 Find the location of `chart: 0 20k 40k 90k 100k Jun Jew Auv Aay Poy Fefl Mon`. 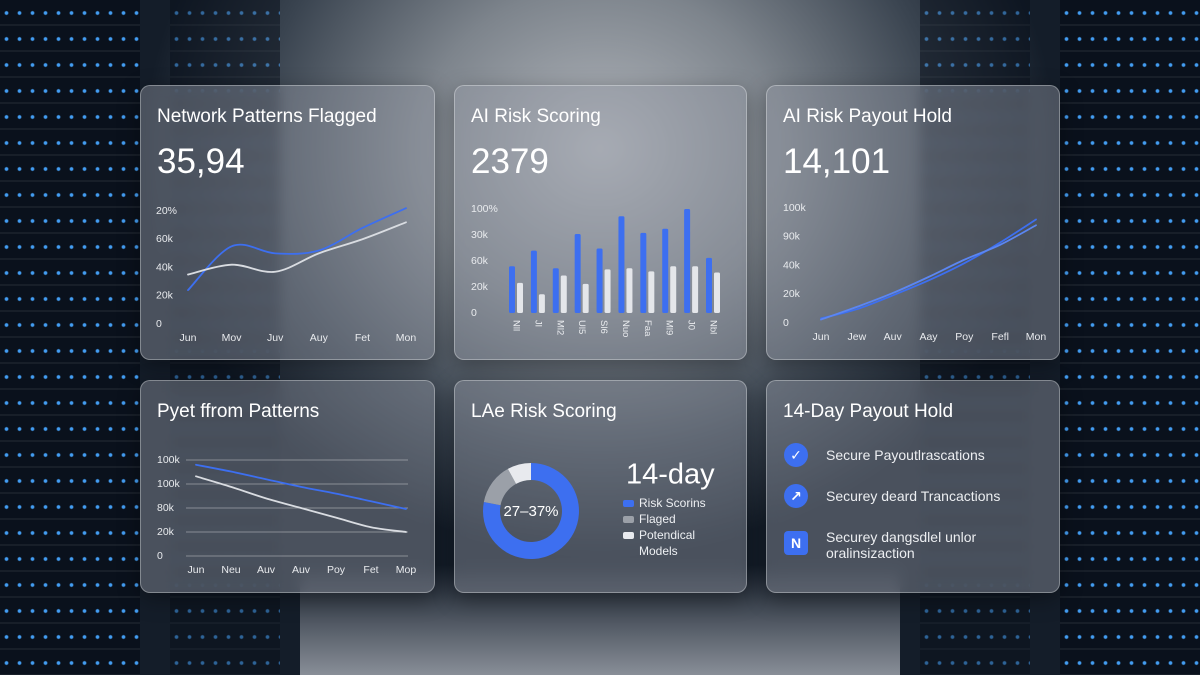

chart: 0 20k 40k 90k 100k Jun Jew Auv Aay Poy Fefl Mon is located at coordinates (914, 272).